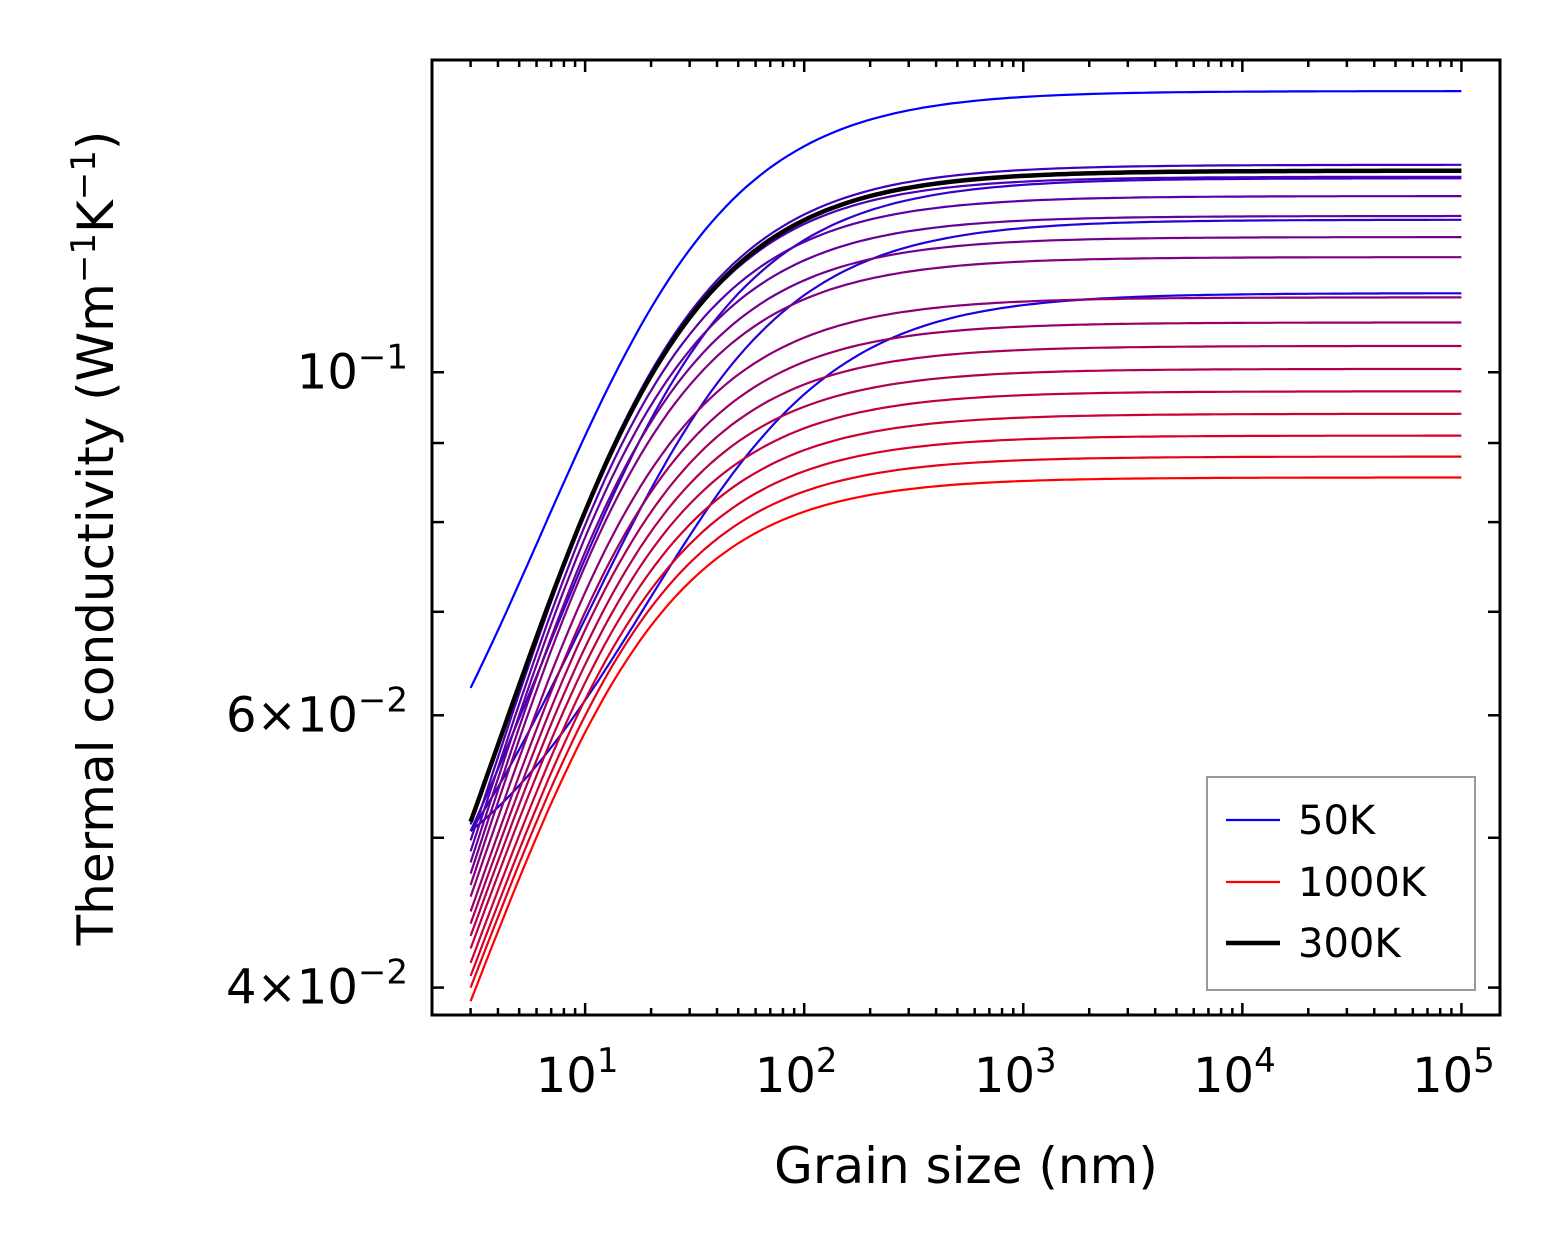 The width and height of the screenshot is (1562, 1254). What do you see at coordinates (1337, 821) in the screenshot?
I see `legend-label-50k: 50K` at bounding box center [1337, 821].